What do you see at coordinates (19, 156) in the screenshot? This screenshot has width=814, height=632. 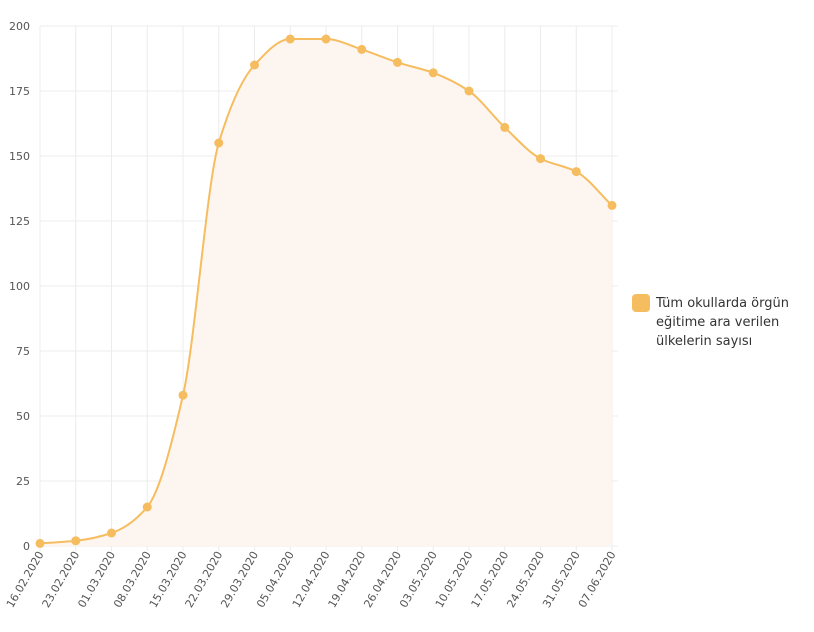 I see `y-tick-label: 150` at bounding box center [19, 156].